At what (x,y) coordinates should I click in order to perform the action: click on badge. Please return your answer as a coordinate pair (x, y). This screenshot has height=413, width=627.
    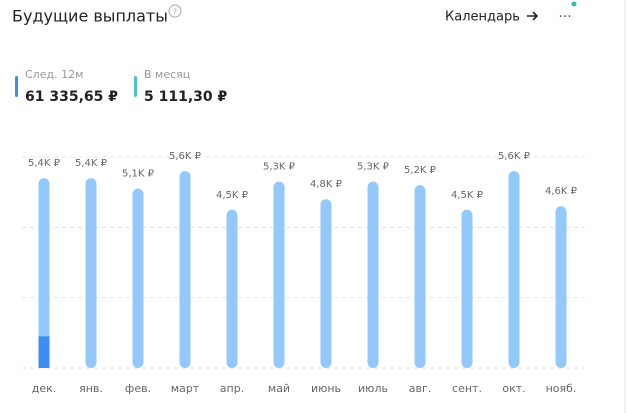
    Looking at the image, I should click on (574, 4).